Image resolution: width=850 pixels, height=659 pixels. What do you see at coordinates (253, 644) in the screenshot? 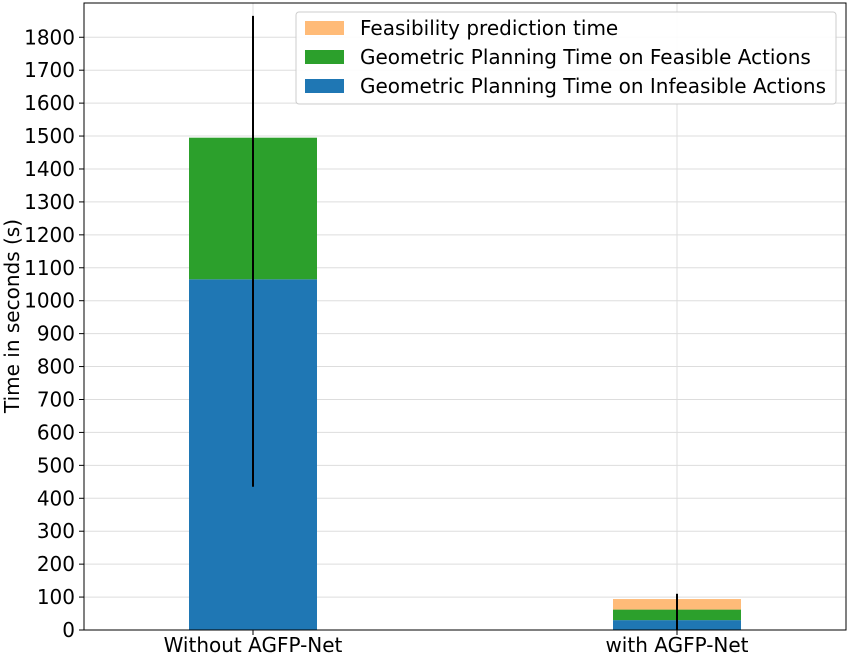
I see `x-tick-label: Without AGFP-Net` at bounding box center [253, 644].